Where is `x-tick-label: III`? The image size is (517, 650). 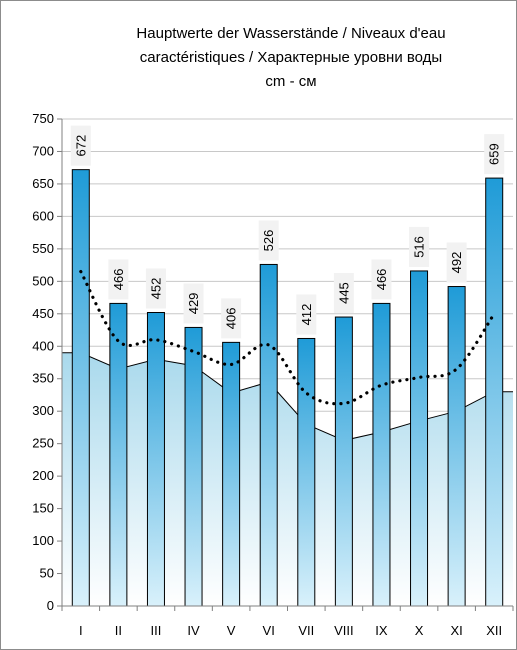
x-tick-label: III is located at coordinates (156, 630).